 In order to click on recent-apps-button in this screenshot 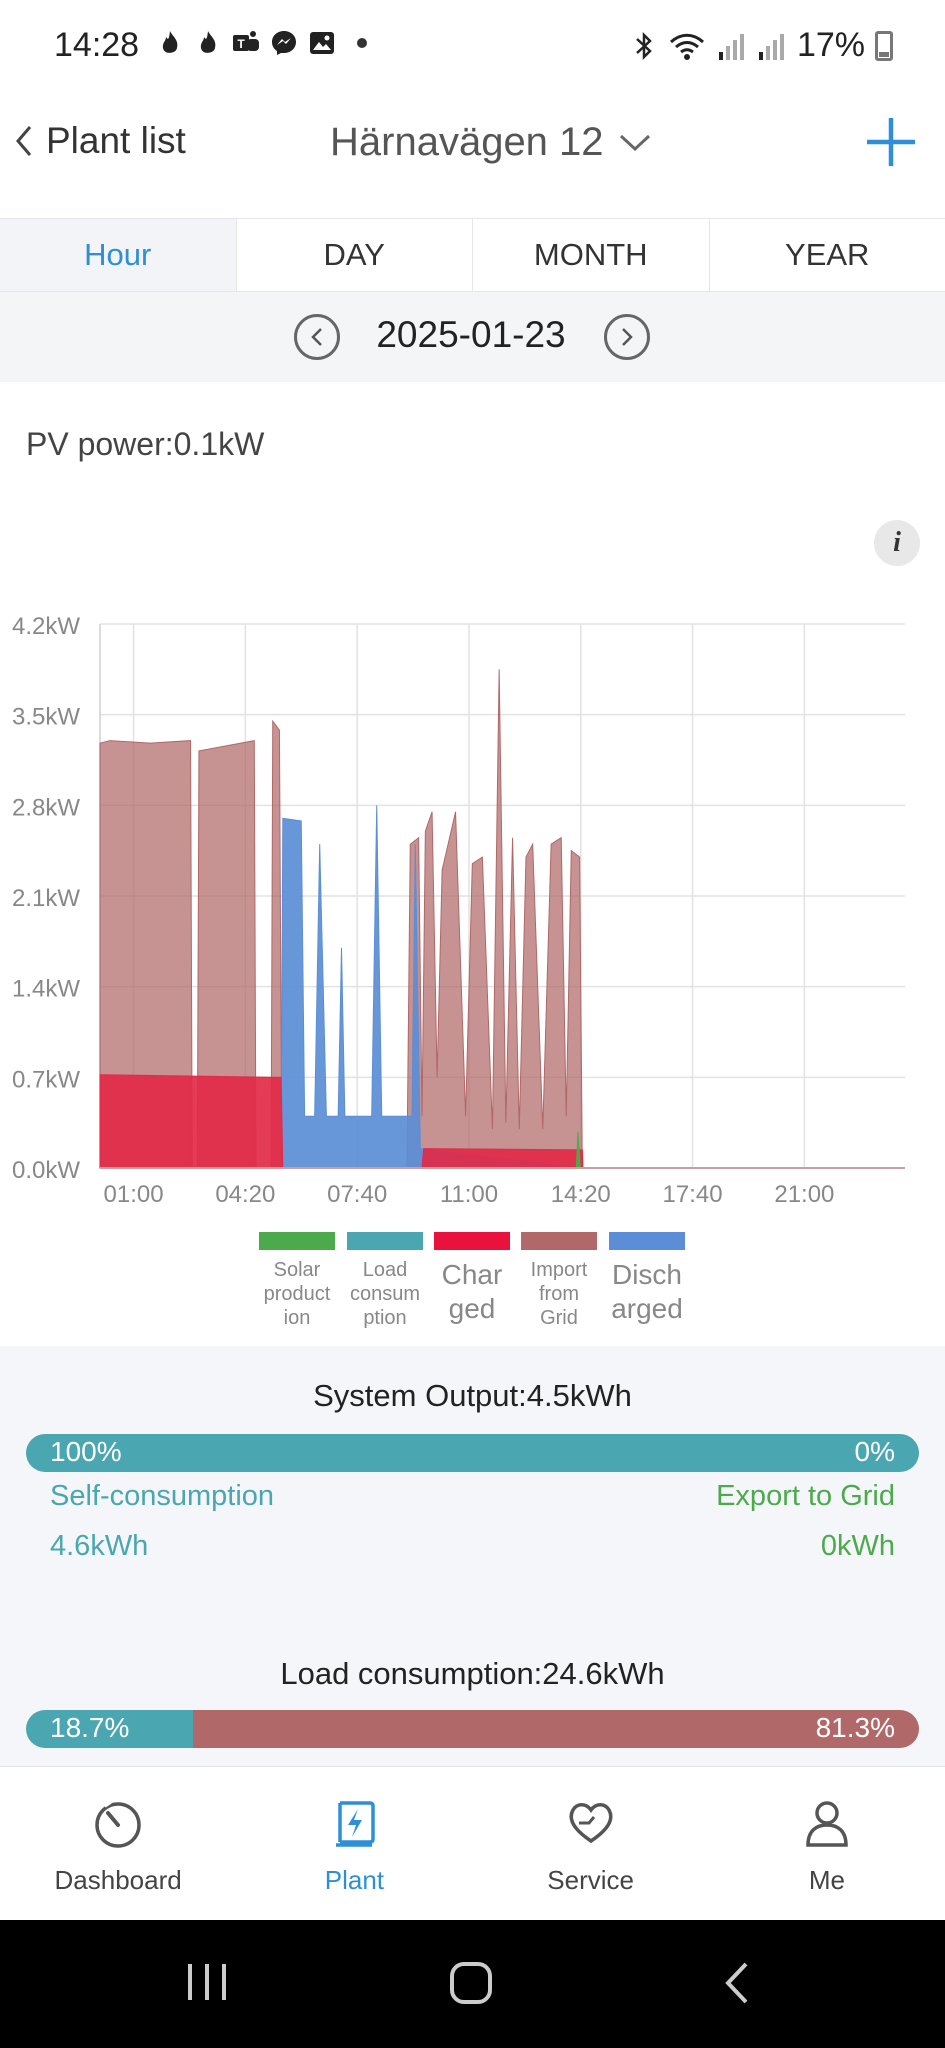, I will do `click(207, 1982)`.